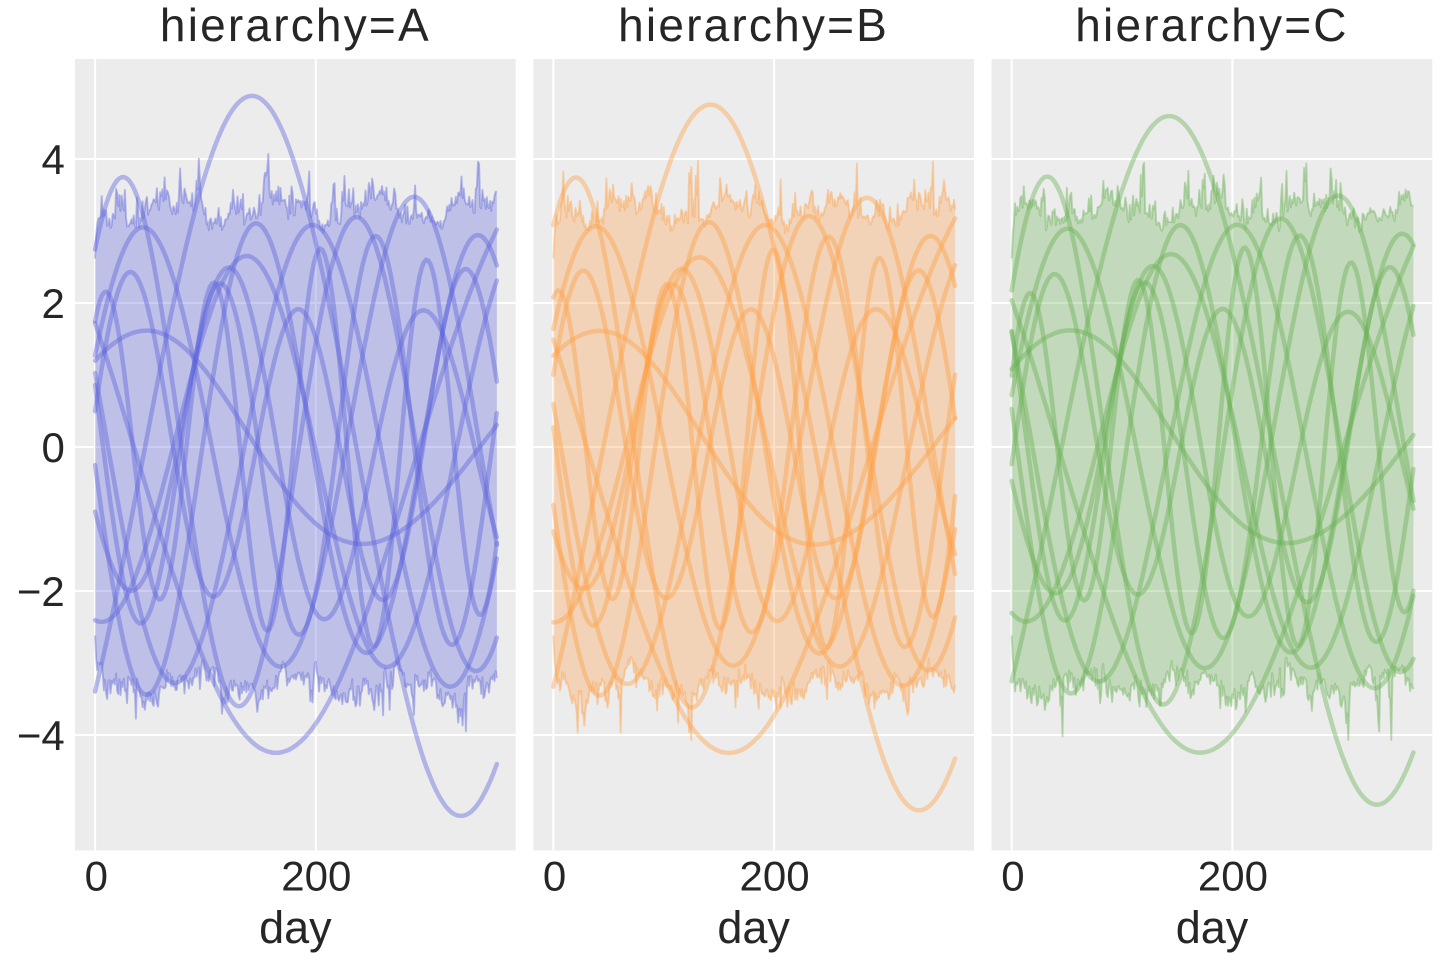 The height and width of the screenshot is (960, 1440). What do you see at coordinates (41, 591) in the screenshot?
I see `svg-text: −2` at bounding box center [41, 591].